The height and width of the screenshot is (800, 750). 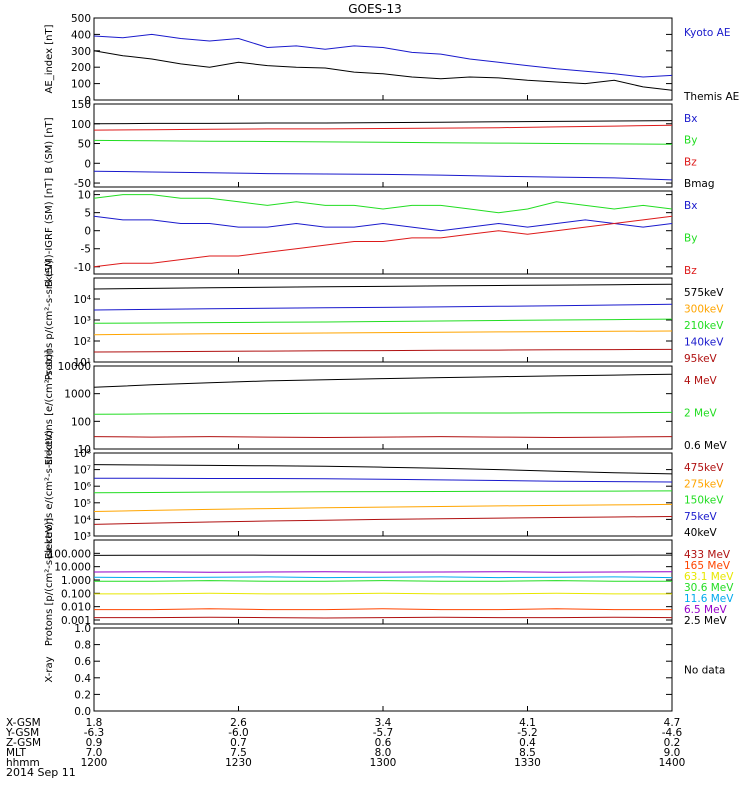 What do you see at coordinates (49, 582) in the screenshot?
I see `ylabel: Protons [p/(cm²-s-sr-keV)]` at bounding box center [49, 582].